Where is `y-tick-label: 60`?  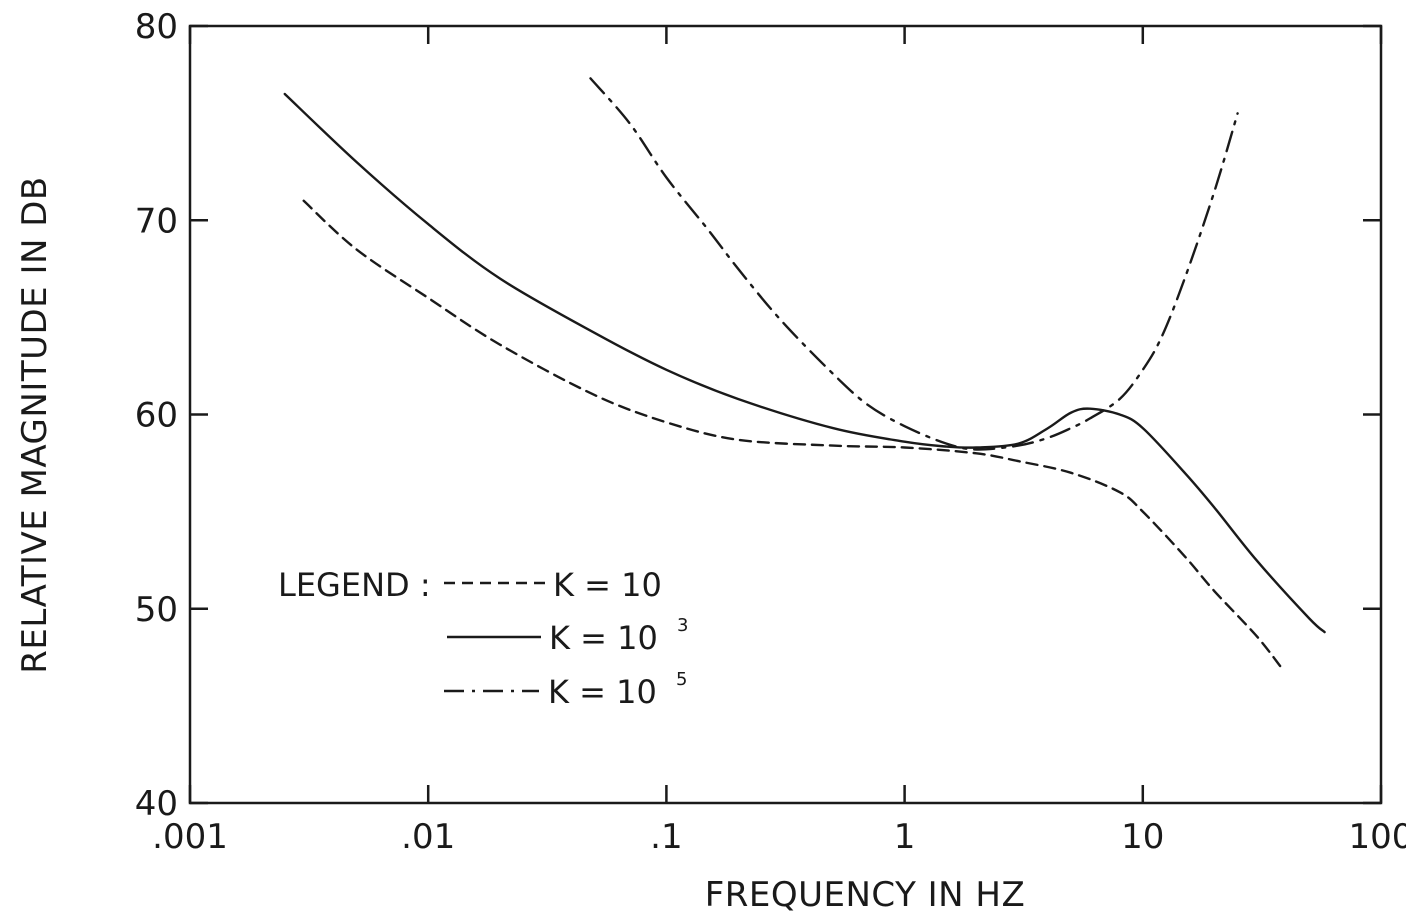 y-tick-label: 60 is located at coordinates (156, 416).